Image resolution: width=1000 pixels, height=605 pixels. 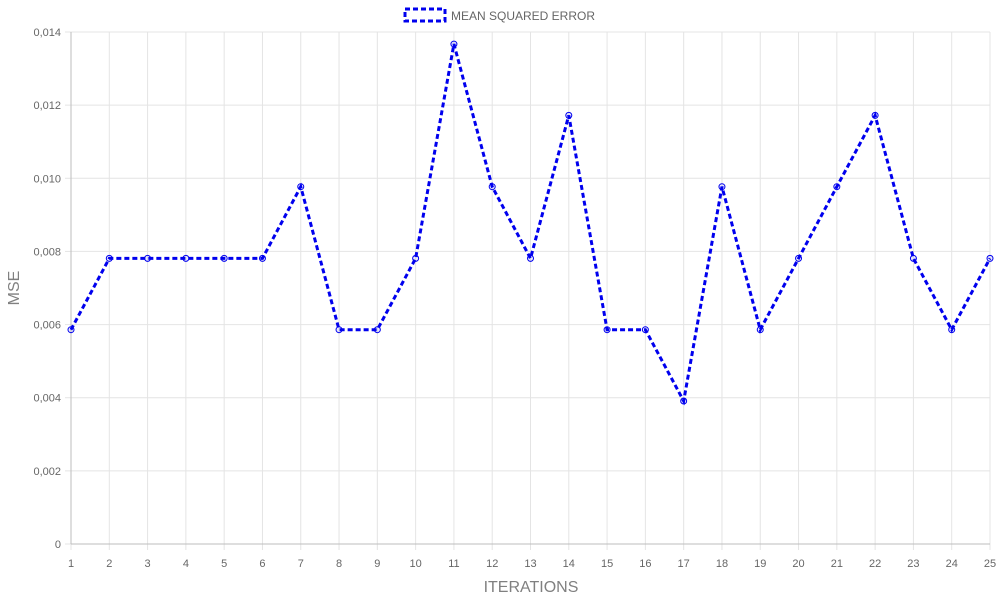 What do you see at coordinates (492, 564) in the screenshot?
I see `x-tick-label: 12` at bounding box center [492, 564].